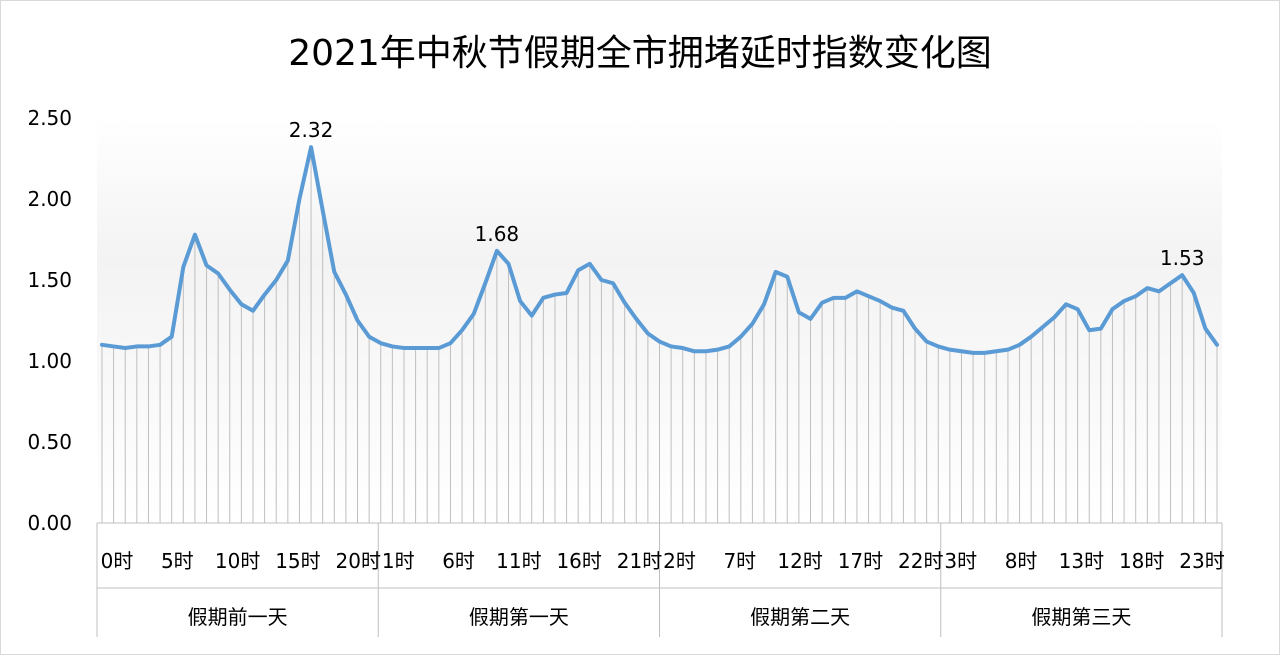 This screenshot has height=655, width=1280. I want to click on x-tick-label: 5时, so click(177, 561).